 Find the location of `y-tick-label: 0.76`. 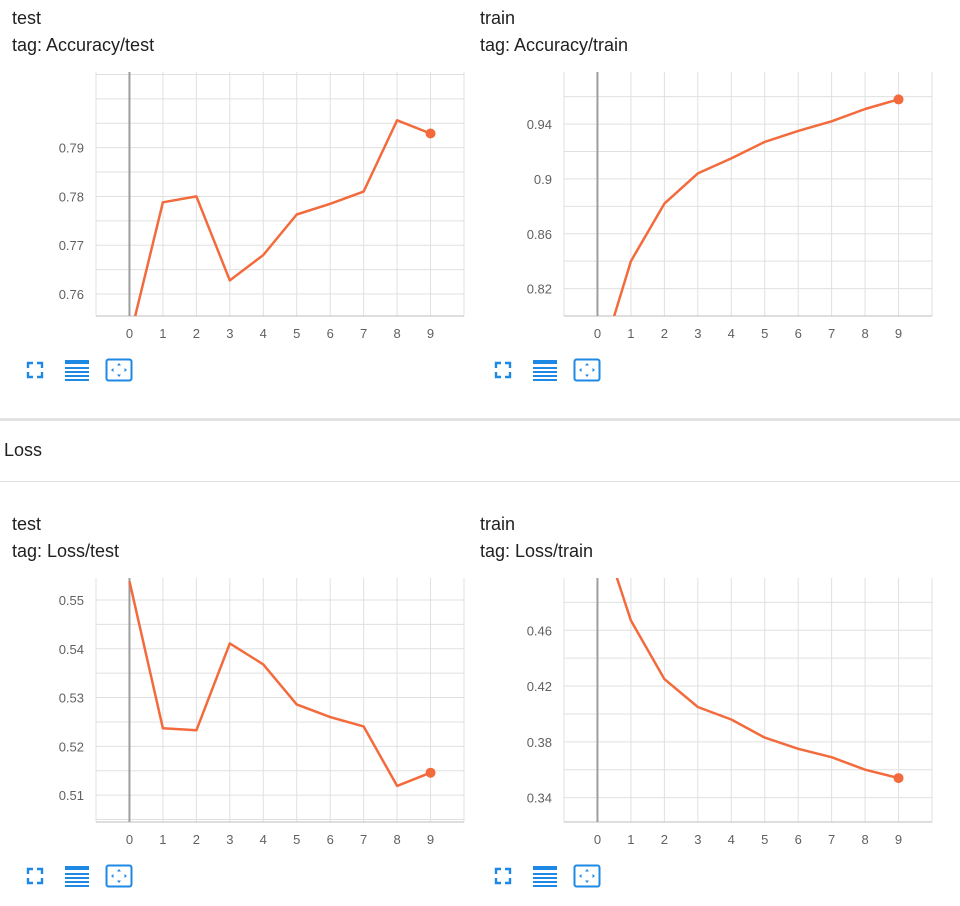

y-tick-label: 0.76 is located at coordinates (71, 294).